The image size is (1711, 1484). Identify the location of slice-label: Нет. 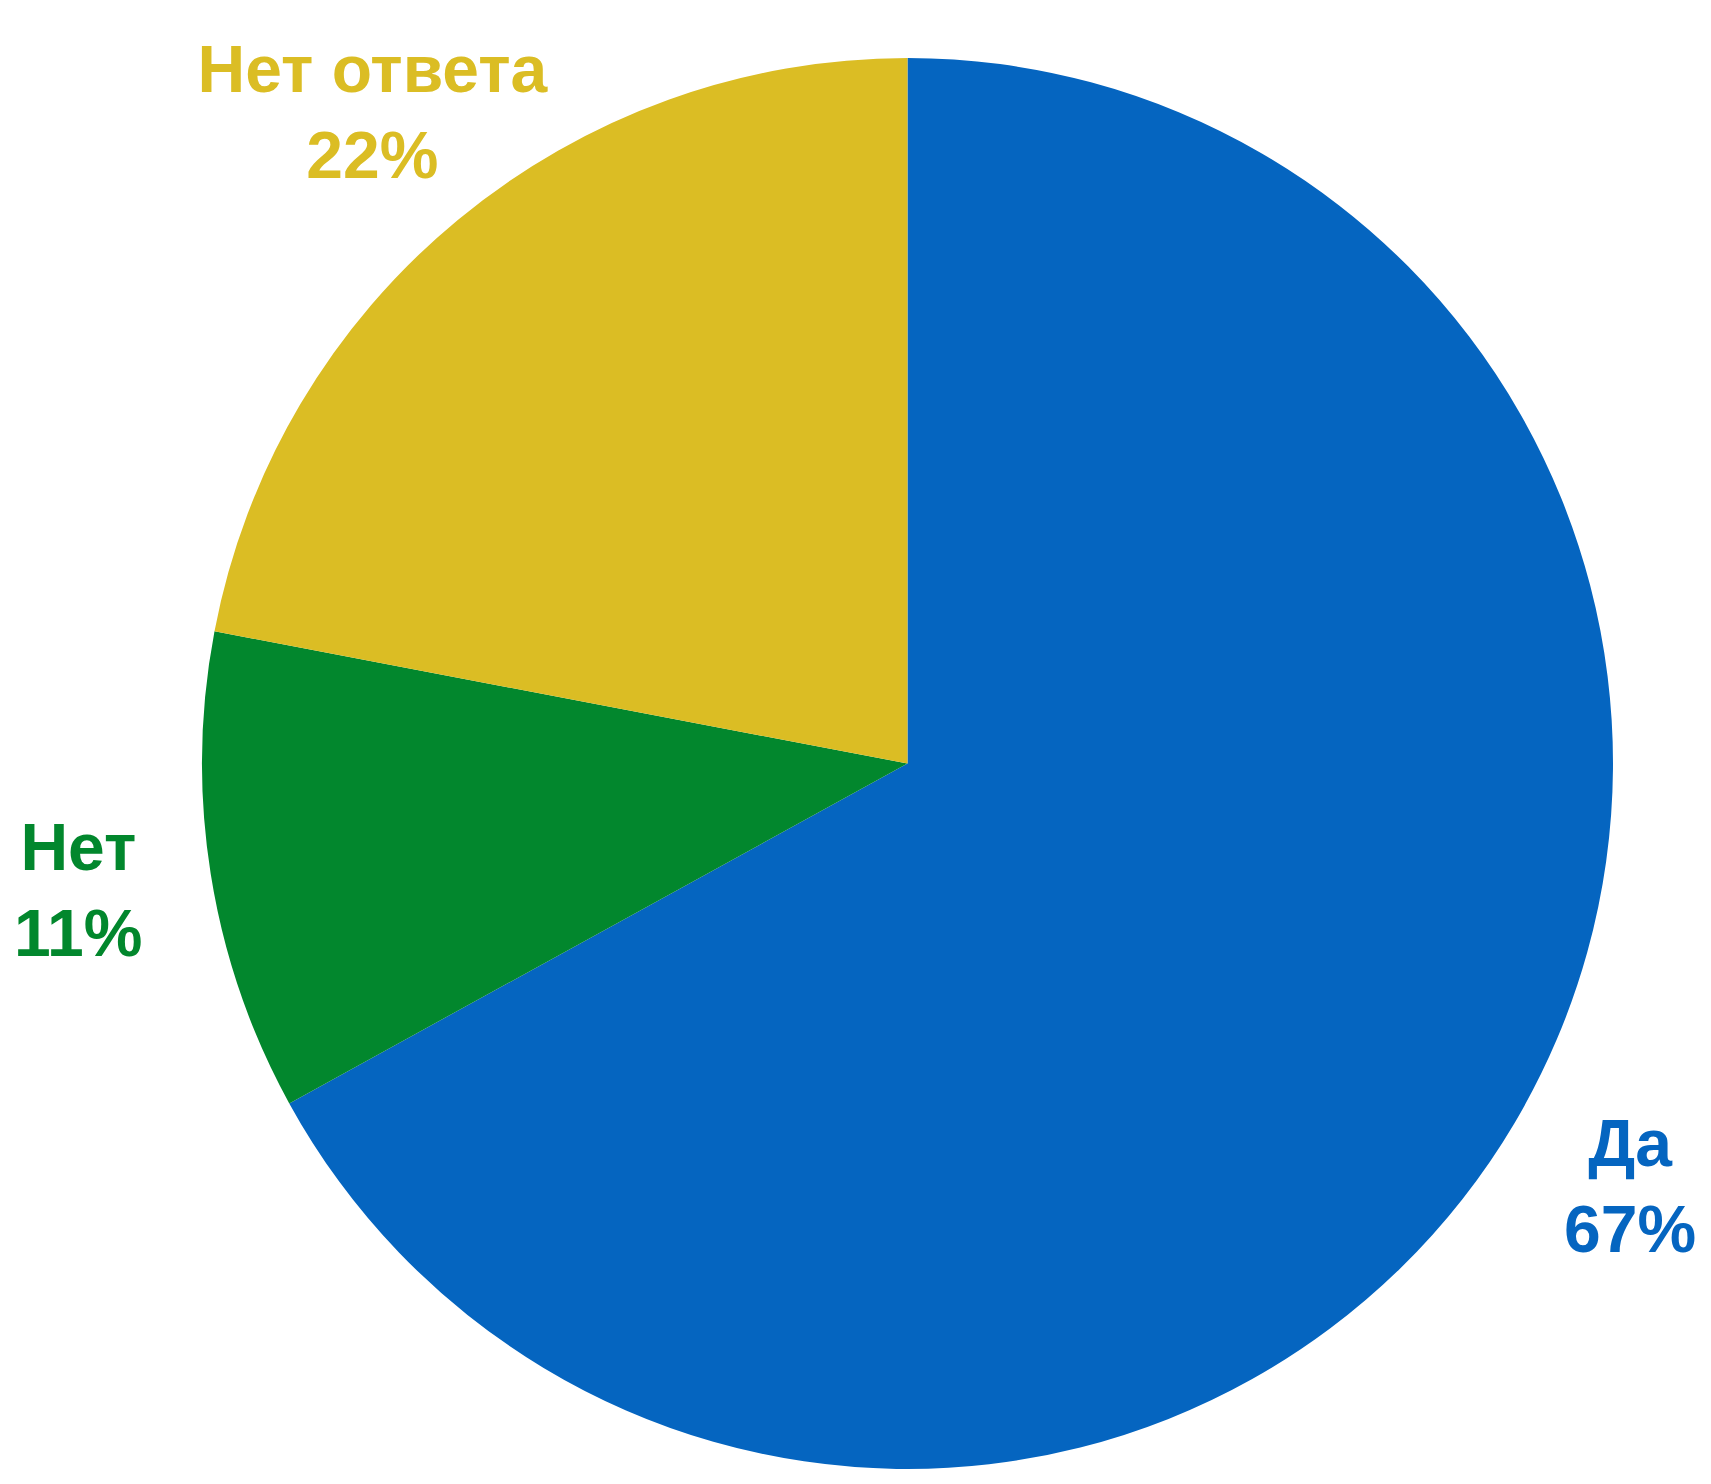
(78, 847).